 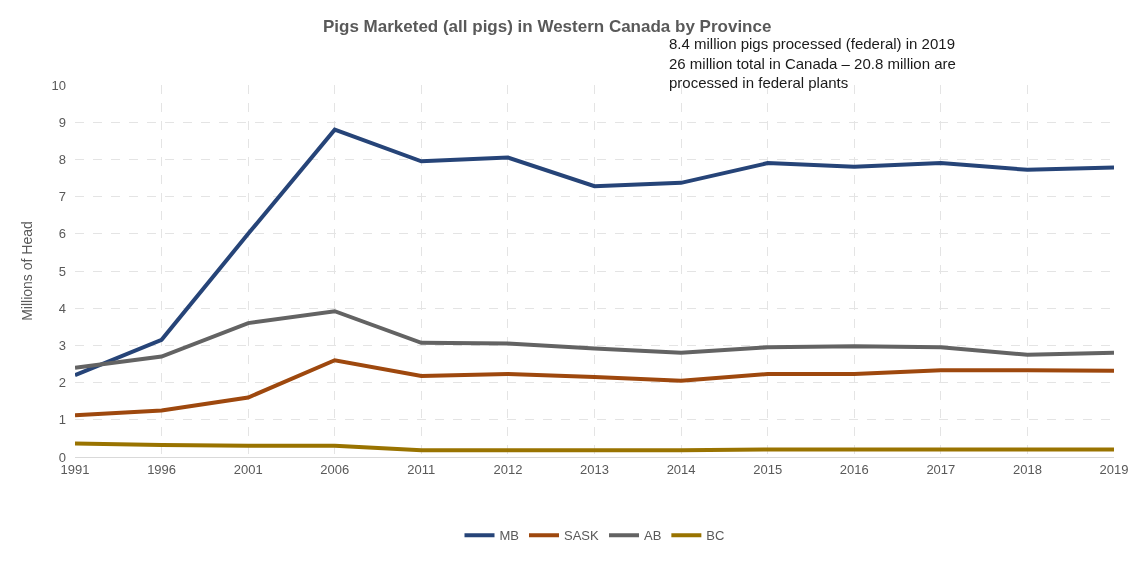 I want to click on y-tick-label: 5, so click(x=62, y=271).